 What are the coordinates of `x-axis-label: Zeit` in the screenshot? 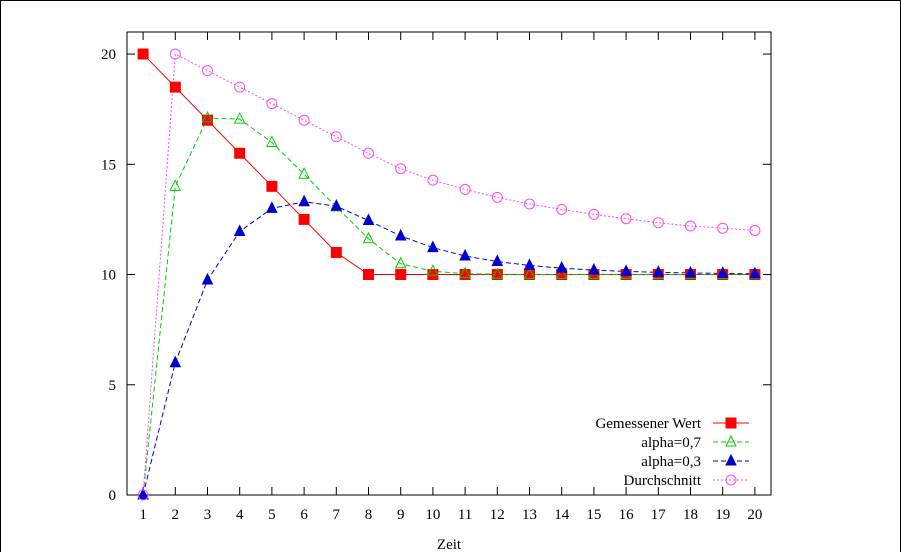 It's located at (449, 544).